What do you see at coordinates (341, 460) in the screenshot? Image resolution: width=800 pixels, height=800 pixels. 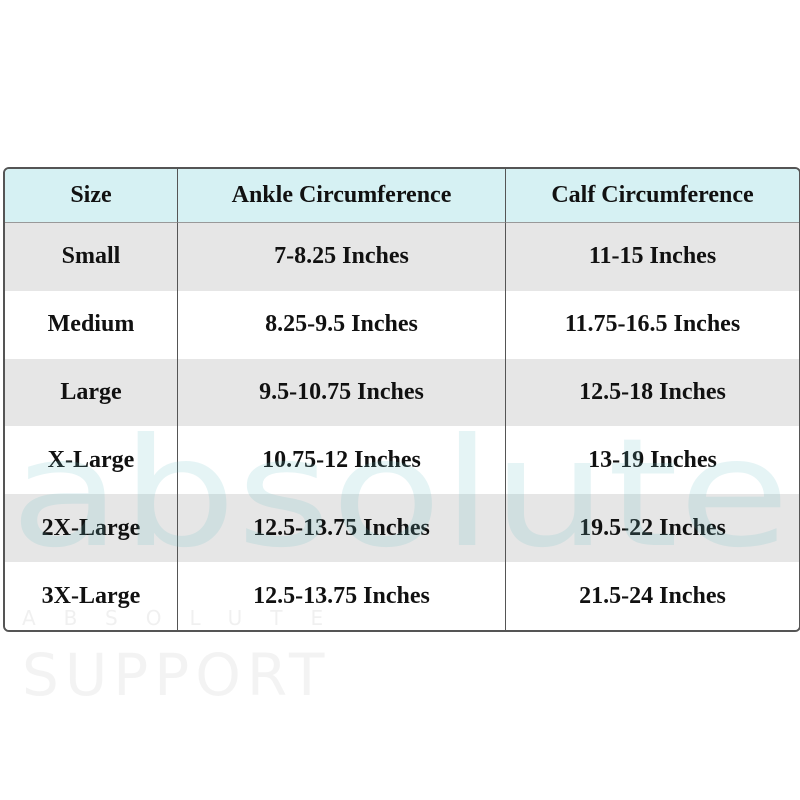 I see `table-cell: 10.75-12 Inches` at bounding box center [341, 460].